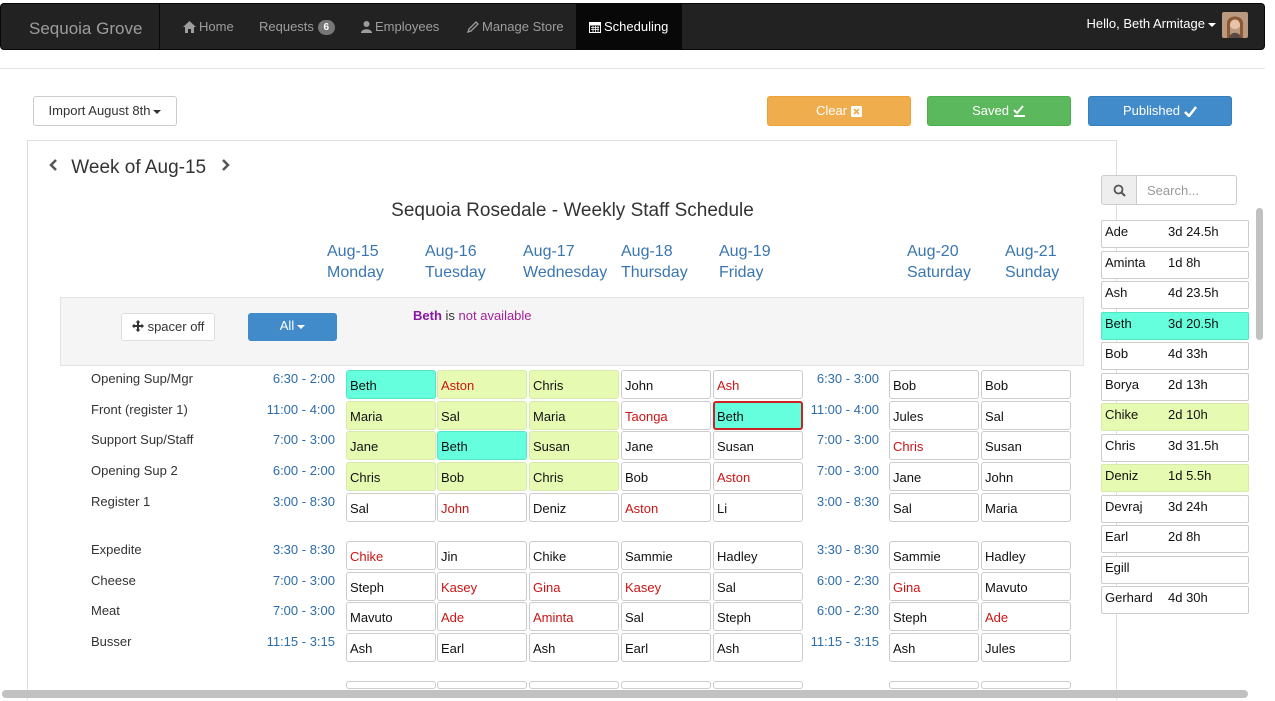 Image resolution: width=1275 pixels, height=701 pixels. Describe the element at coordinates (482, 586) in the screenshot. I see `shift-cell: Kasey` at that location.